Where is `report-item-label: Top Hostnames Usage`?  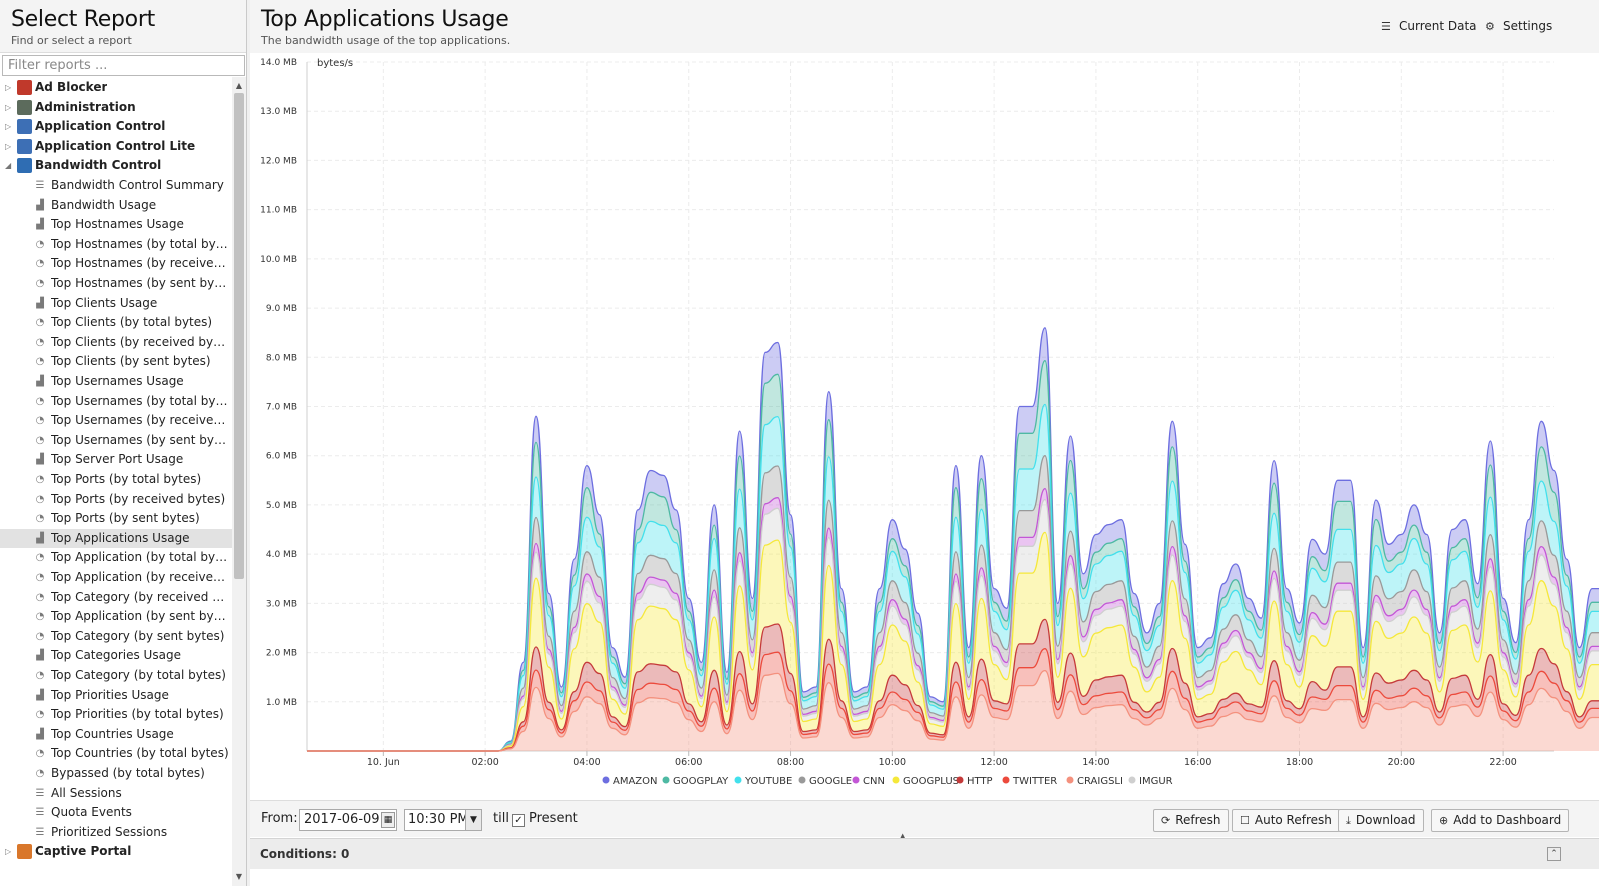
report-item-label: Top Hostnames Usage is located at coordinates (117, 224).